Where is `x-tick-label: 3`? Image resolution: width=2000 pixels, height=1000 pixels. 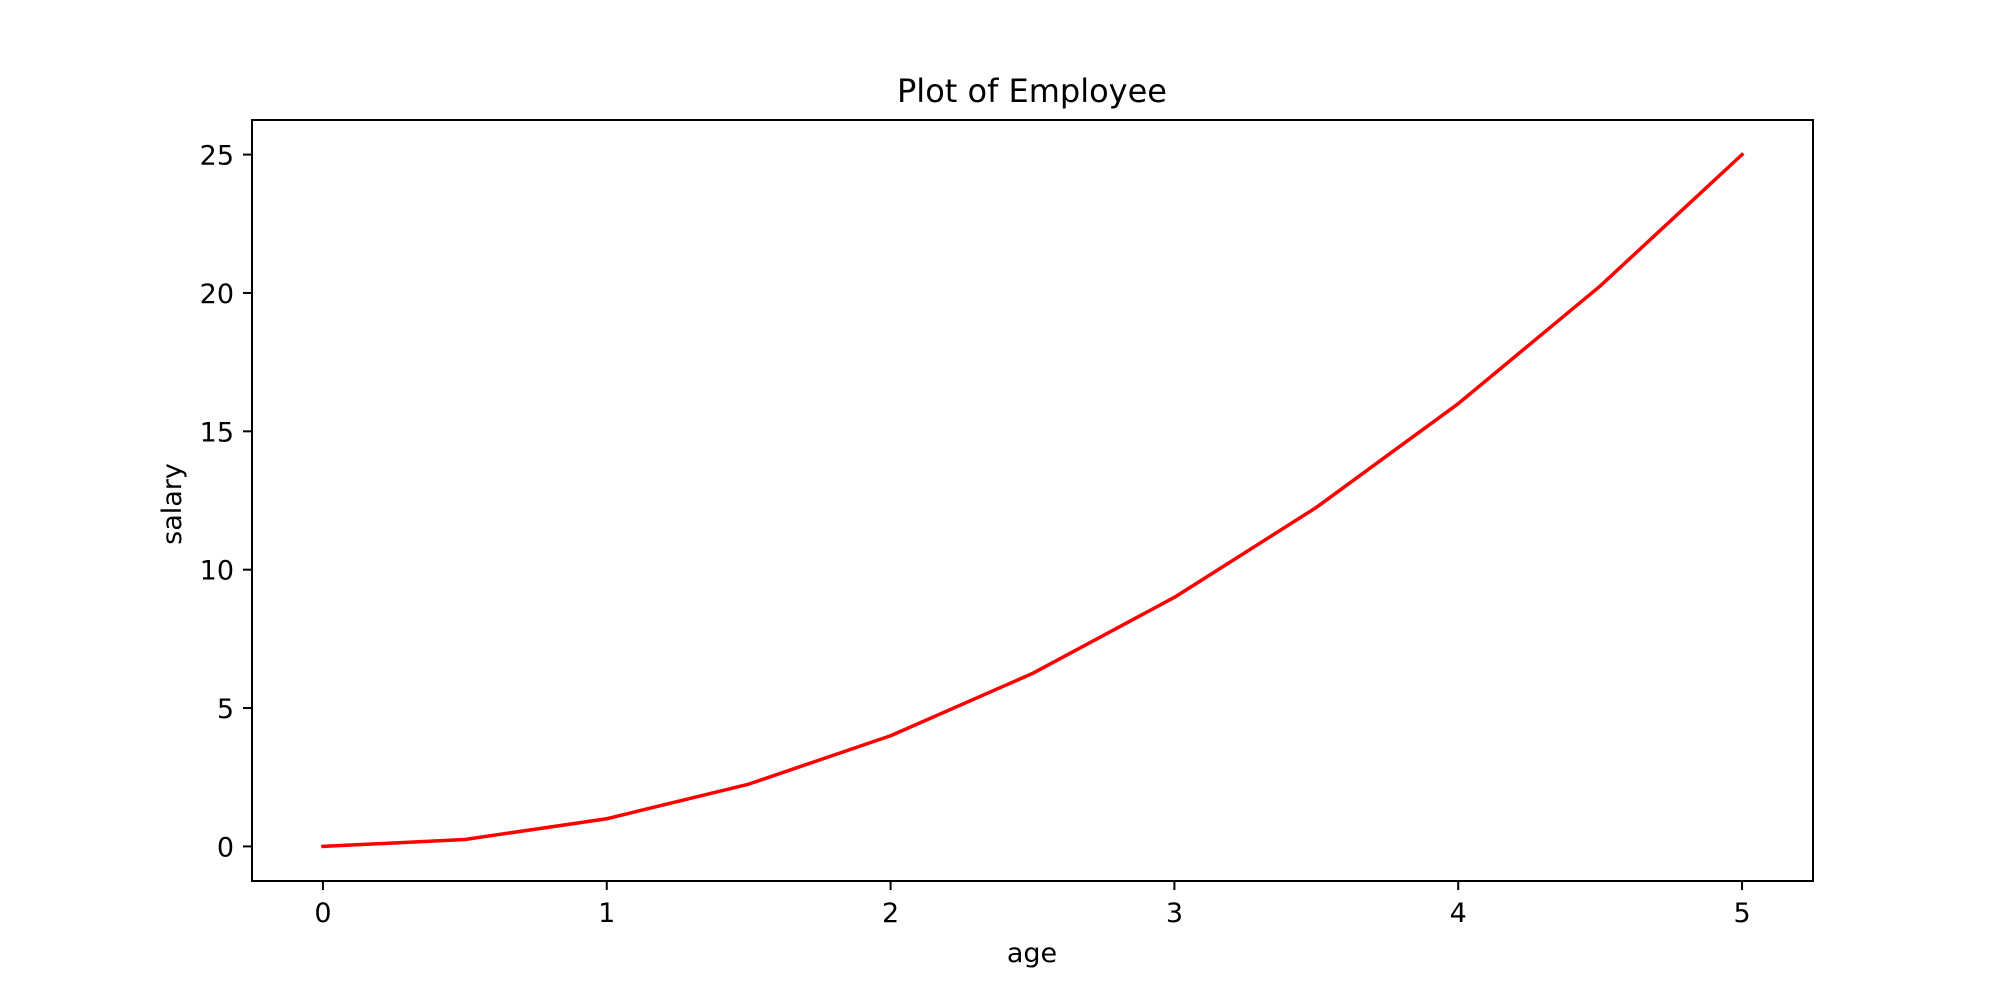 x-tick-label: 3 is located at coordinates (1174, 913).